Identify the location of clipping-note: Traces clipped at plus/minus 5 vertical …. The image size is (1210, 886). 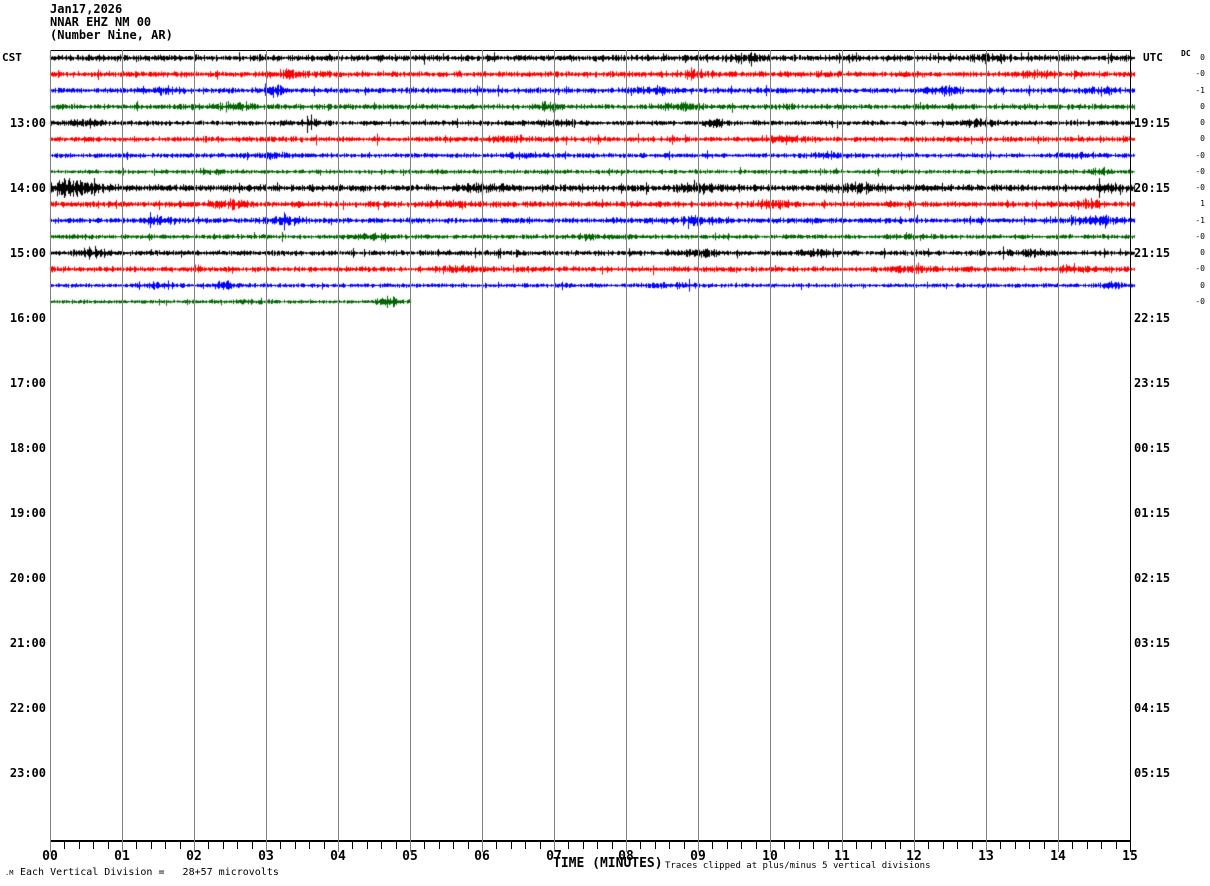
(798, 866).